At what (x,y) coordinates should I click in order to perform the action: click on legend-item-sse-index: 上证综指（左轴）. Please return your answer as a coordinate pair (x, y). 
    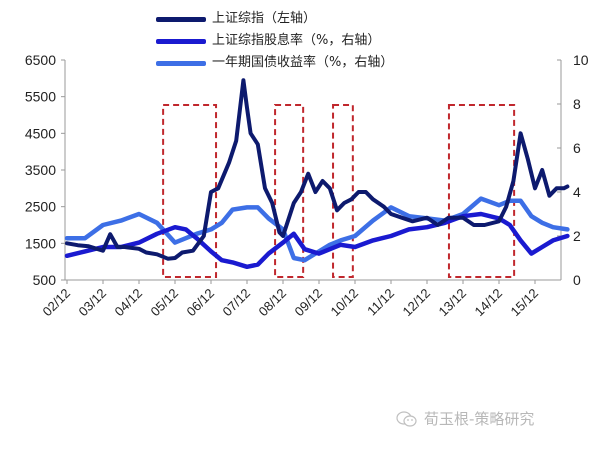
    Looking at the image, I should click on (274, 19).